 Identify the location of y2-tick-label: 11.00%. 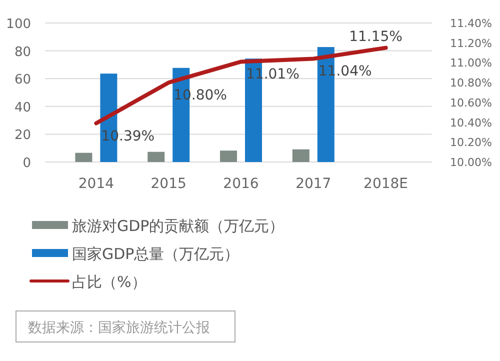
(471, 63).